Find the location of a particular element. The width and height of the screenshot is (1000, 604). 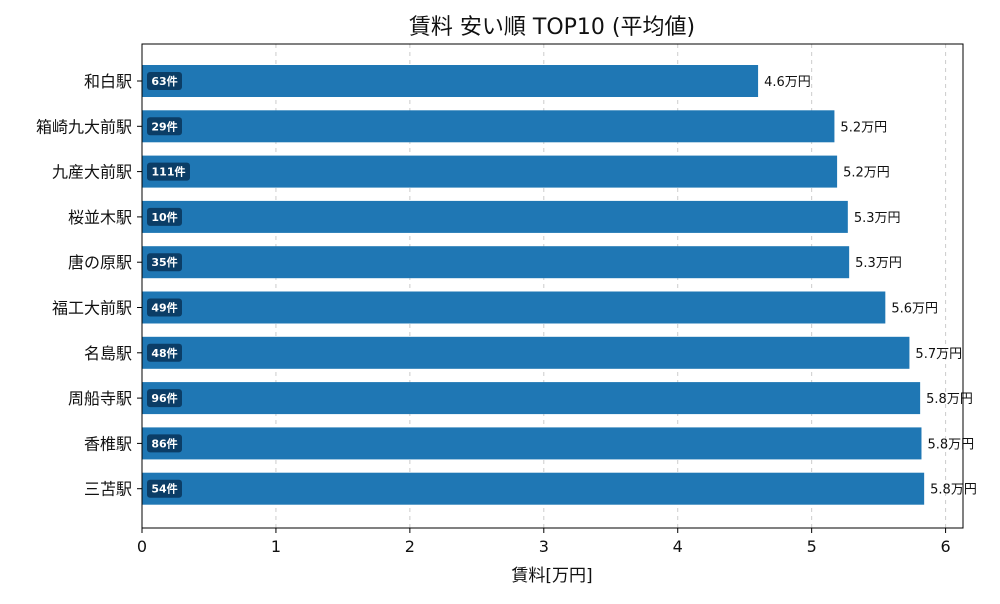

count-badge-label: 111件 is located at coordinates (169, 172).